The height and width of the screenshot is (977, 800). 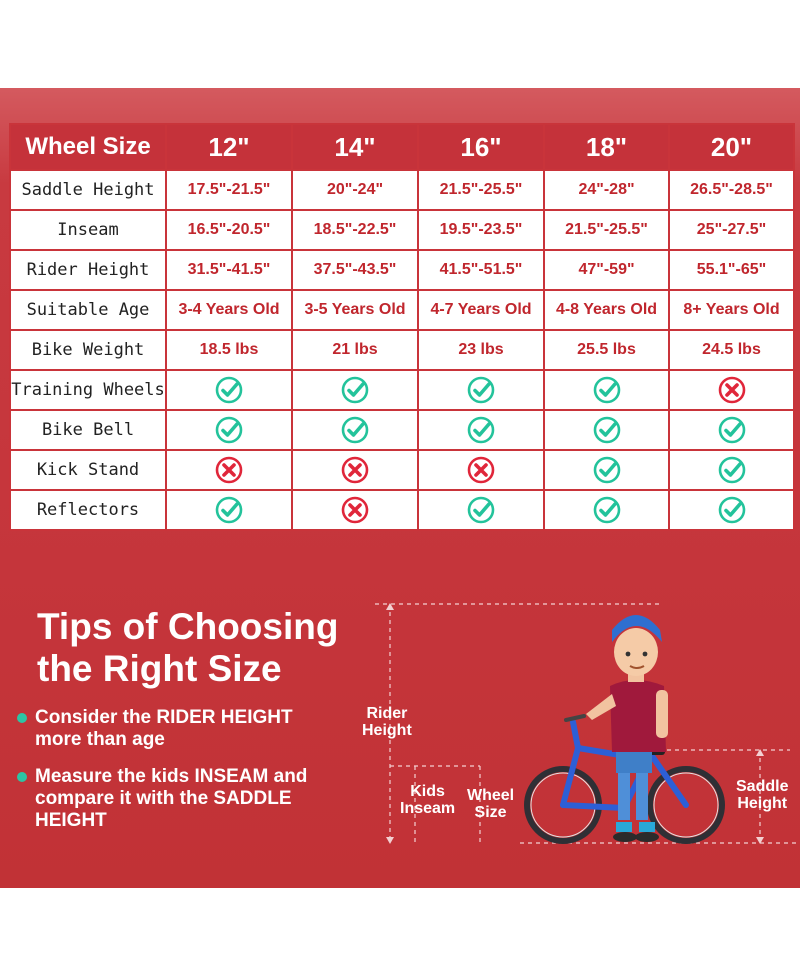 What do you see at coordinates (606, 310) in the screenshot?
I see `table-cell: 4-8 Years Old` at bounding box center [606, 310].